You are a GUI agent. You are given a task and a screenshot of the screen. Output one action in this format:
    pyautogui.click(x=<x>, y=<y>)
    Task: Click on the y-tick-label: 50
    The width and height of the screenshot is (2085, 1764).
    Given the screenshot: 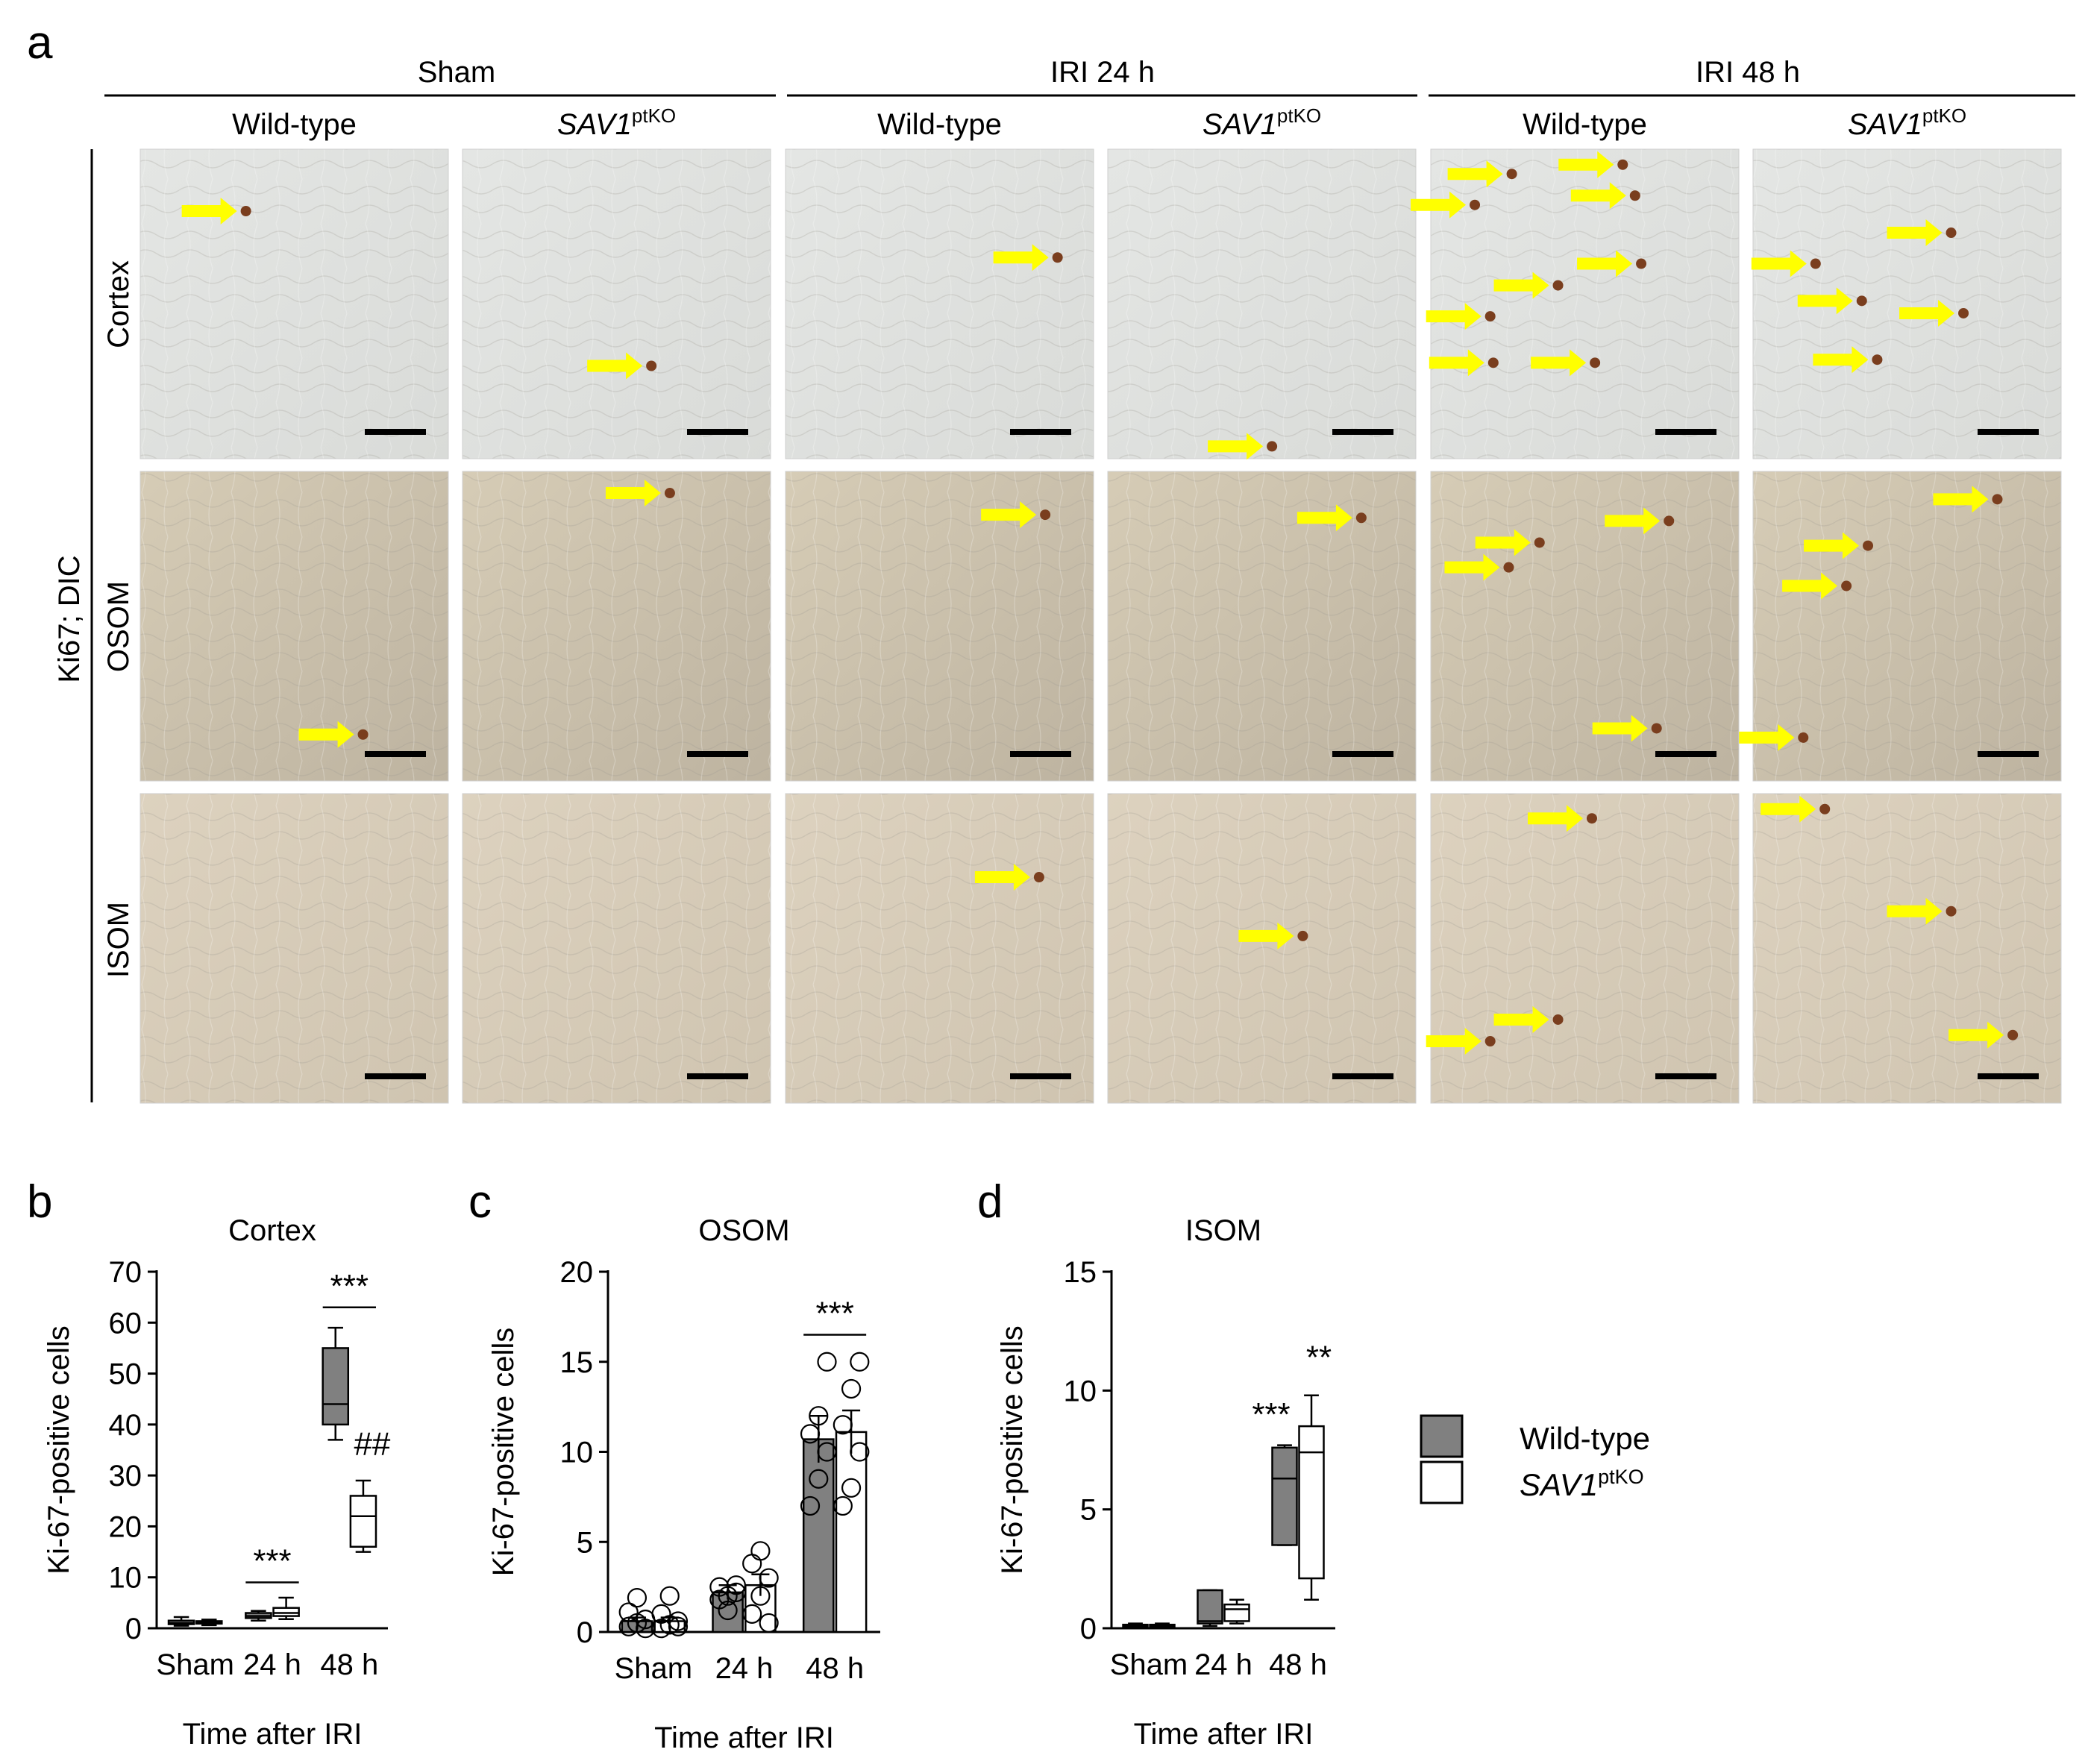 What is the action you would take?
    pyautogui.click(x=125, y=1374)
    